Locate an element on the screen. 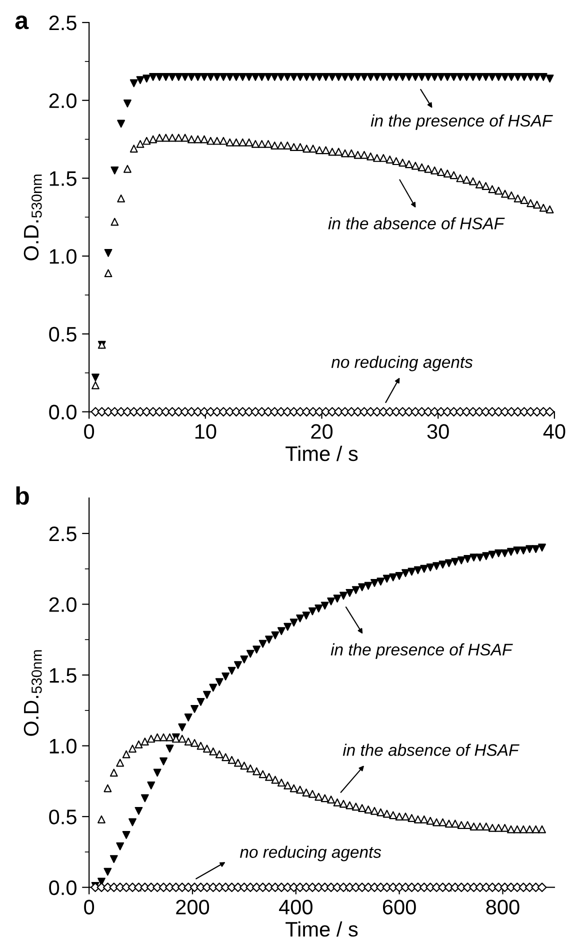 The image size is (571, 938). x-tick-label: 200 is located at coordinates (193, 907).